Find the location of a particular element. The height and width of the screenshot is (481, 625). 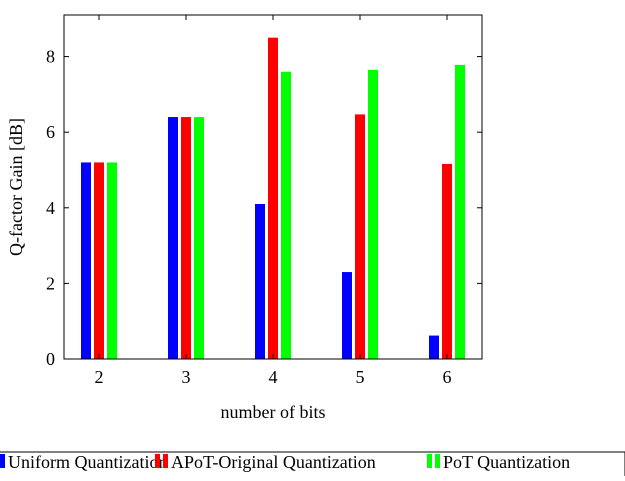

x-tick-label: 6 is located at coordinates (447, 377).